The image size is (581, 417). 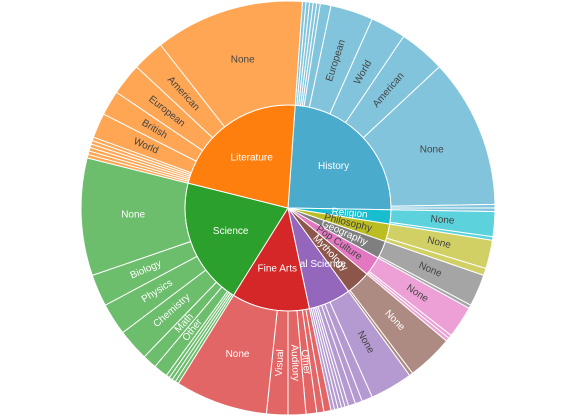 What do you see at coordinates (333, 166) in the screenshot?
I see `segment-label: History` at bounding box center [333, 166].